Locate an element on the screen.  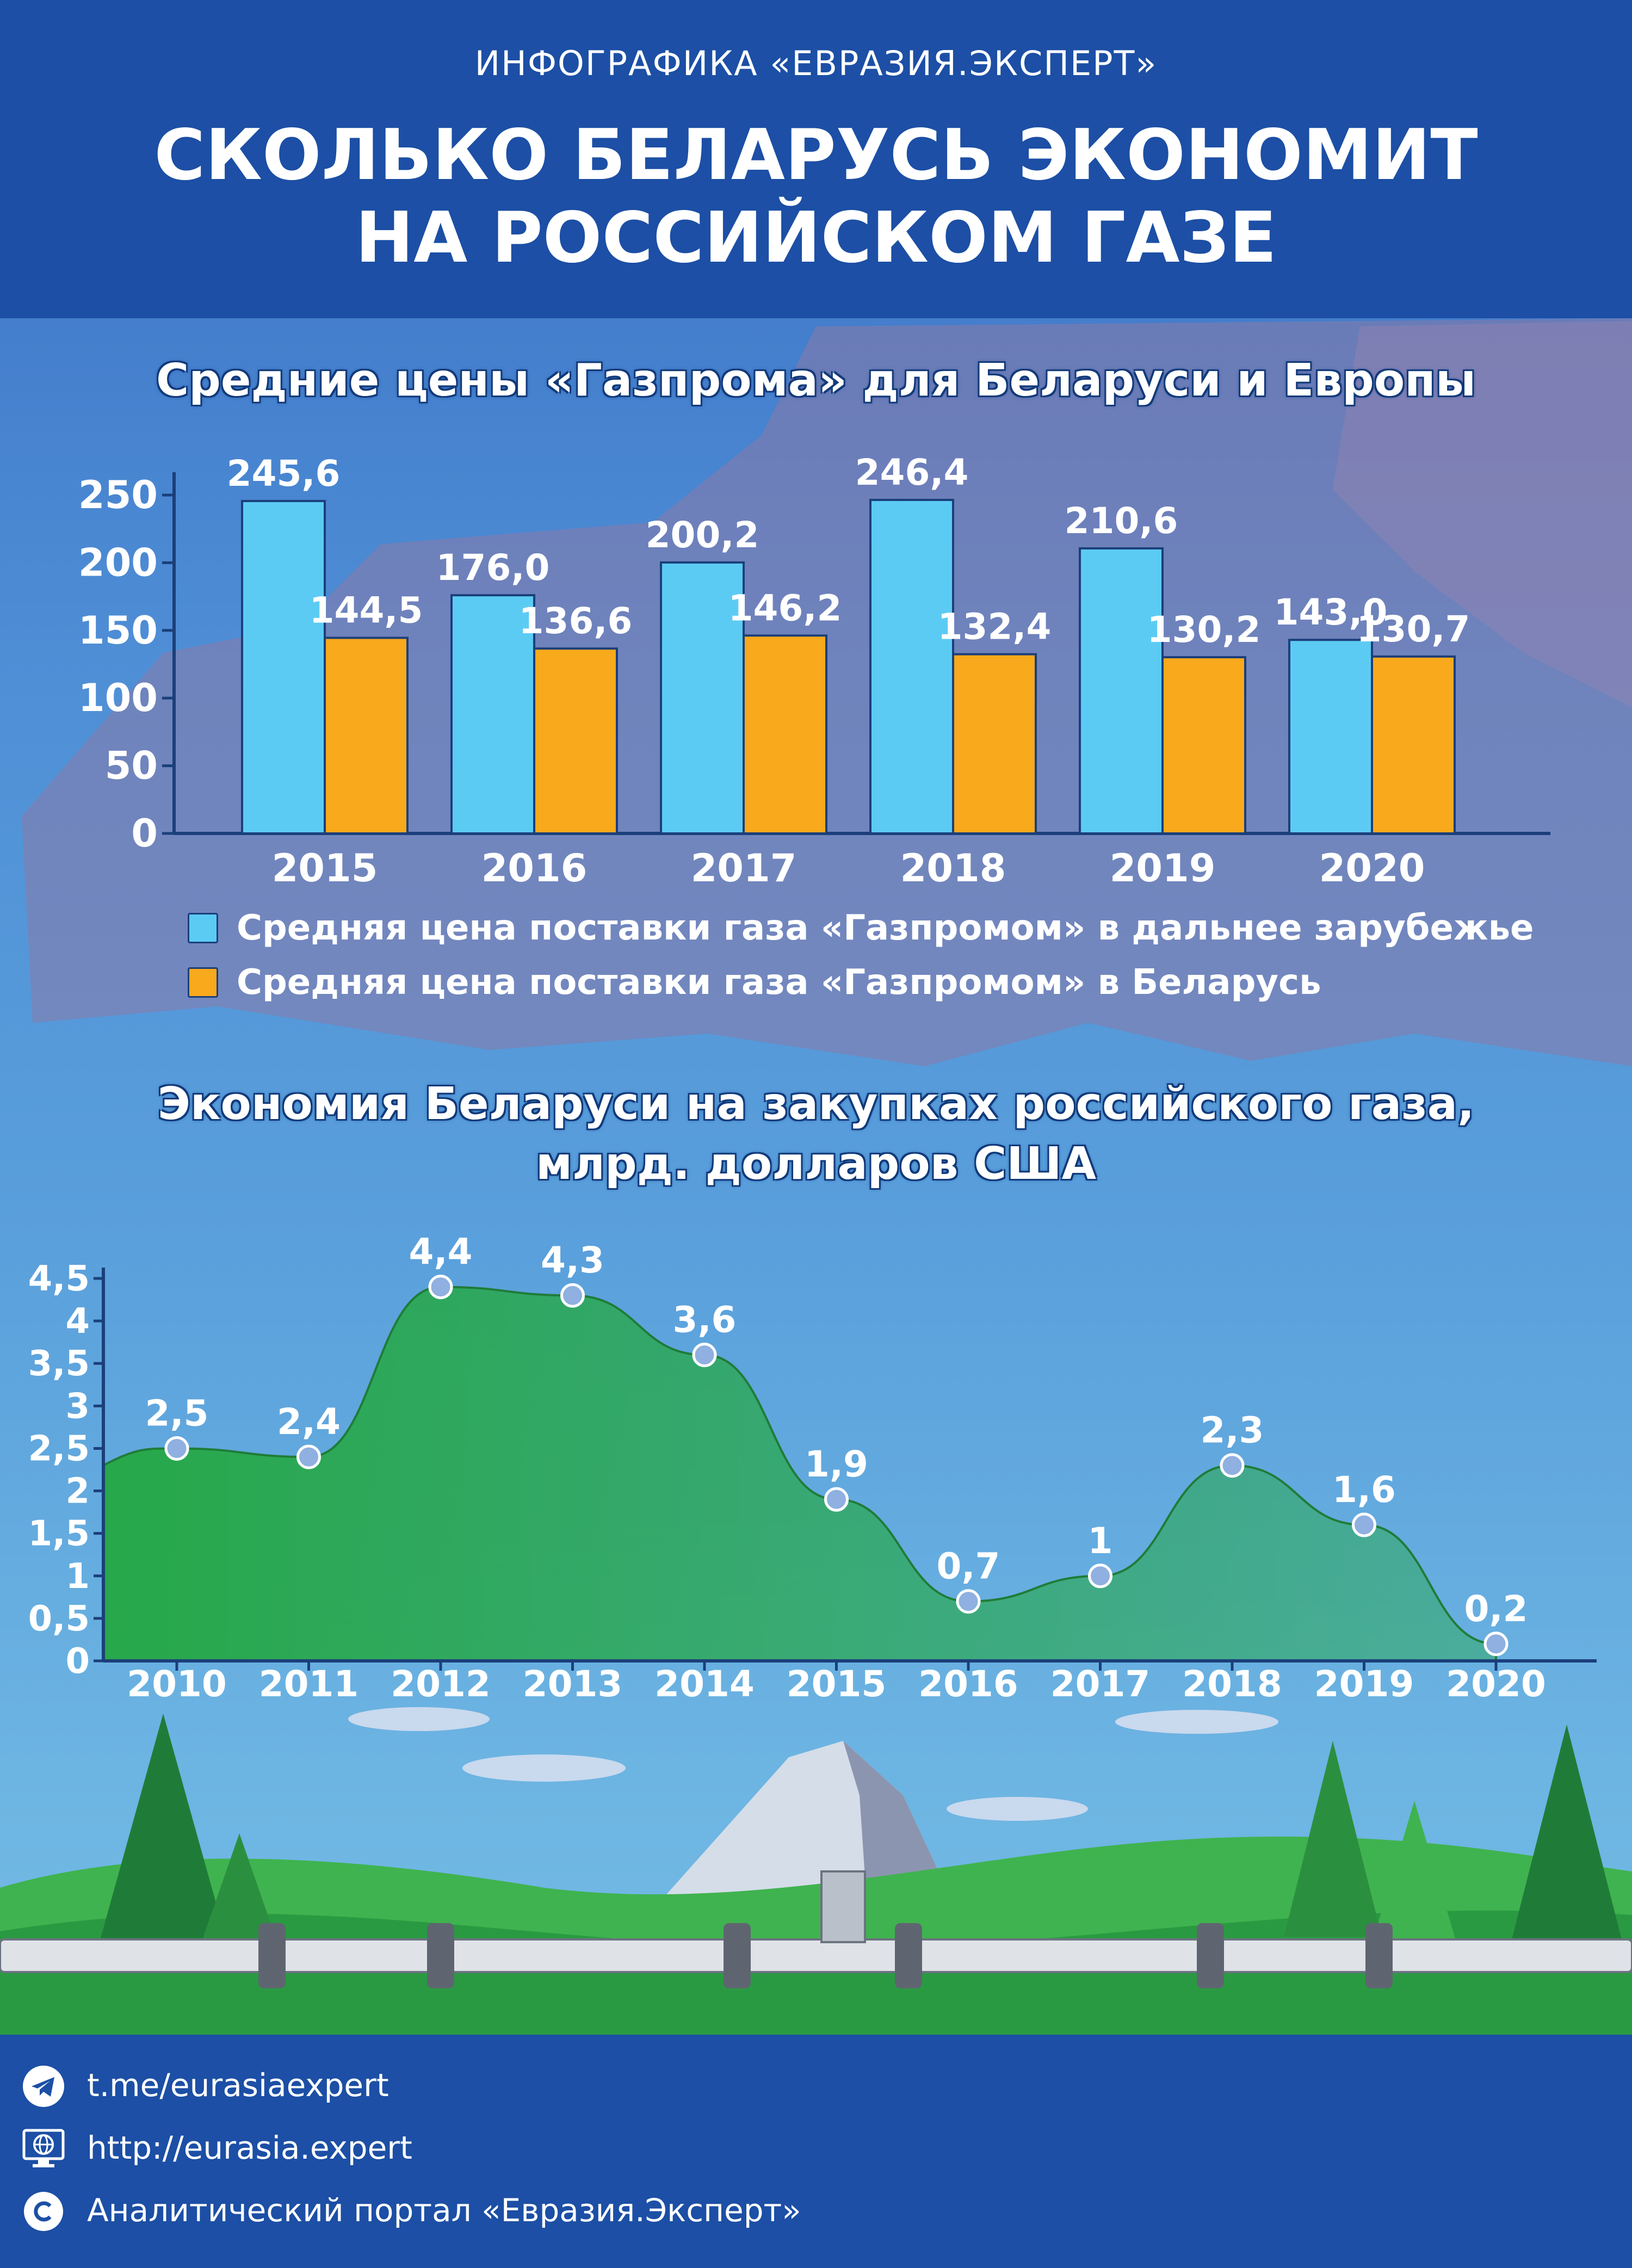
area-value-label: 3,6 is located at coordinates (705, 1320).